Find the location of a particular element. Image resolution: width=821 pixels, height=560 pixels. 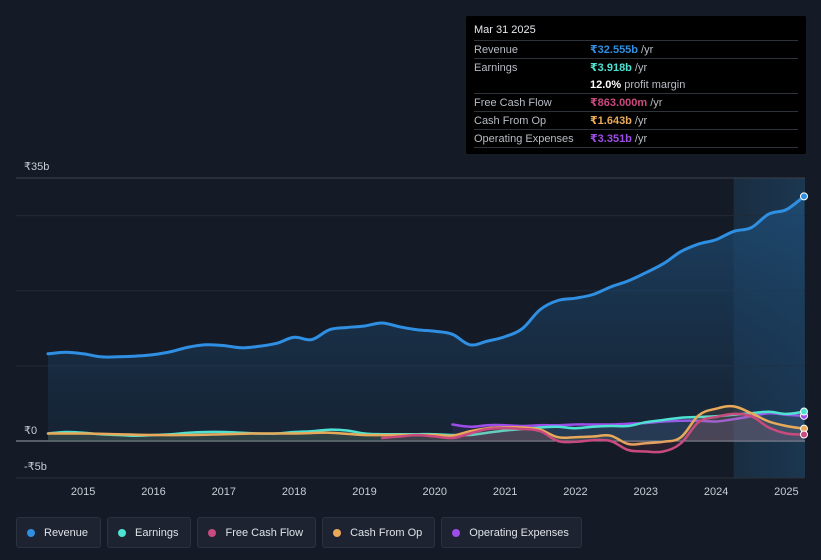

legend-label: Free Cash Flow is located at coordinates (264, 532).